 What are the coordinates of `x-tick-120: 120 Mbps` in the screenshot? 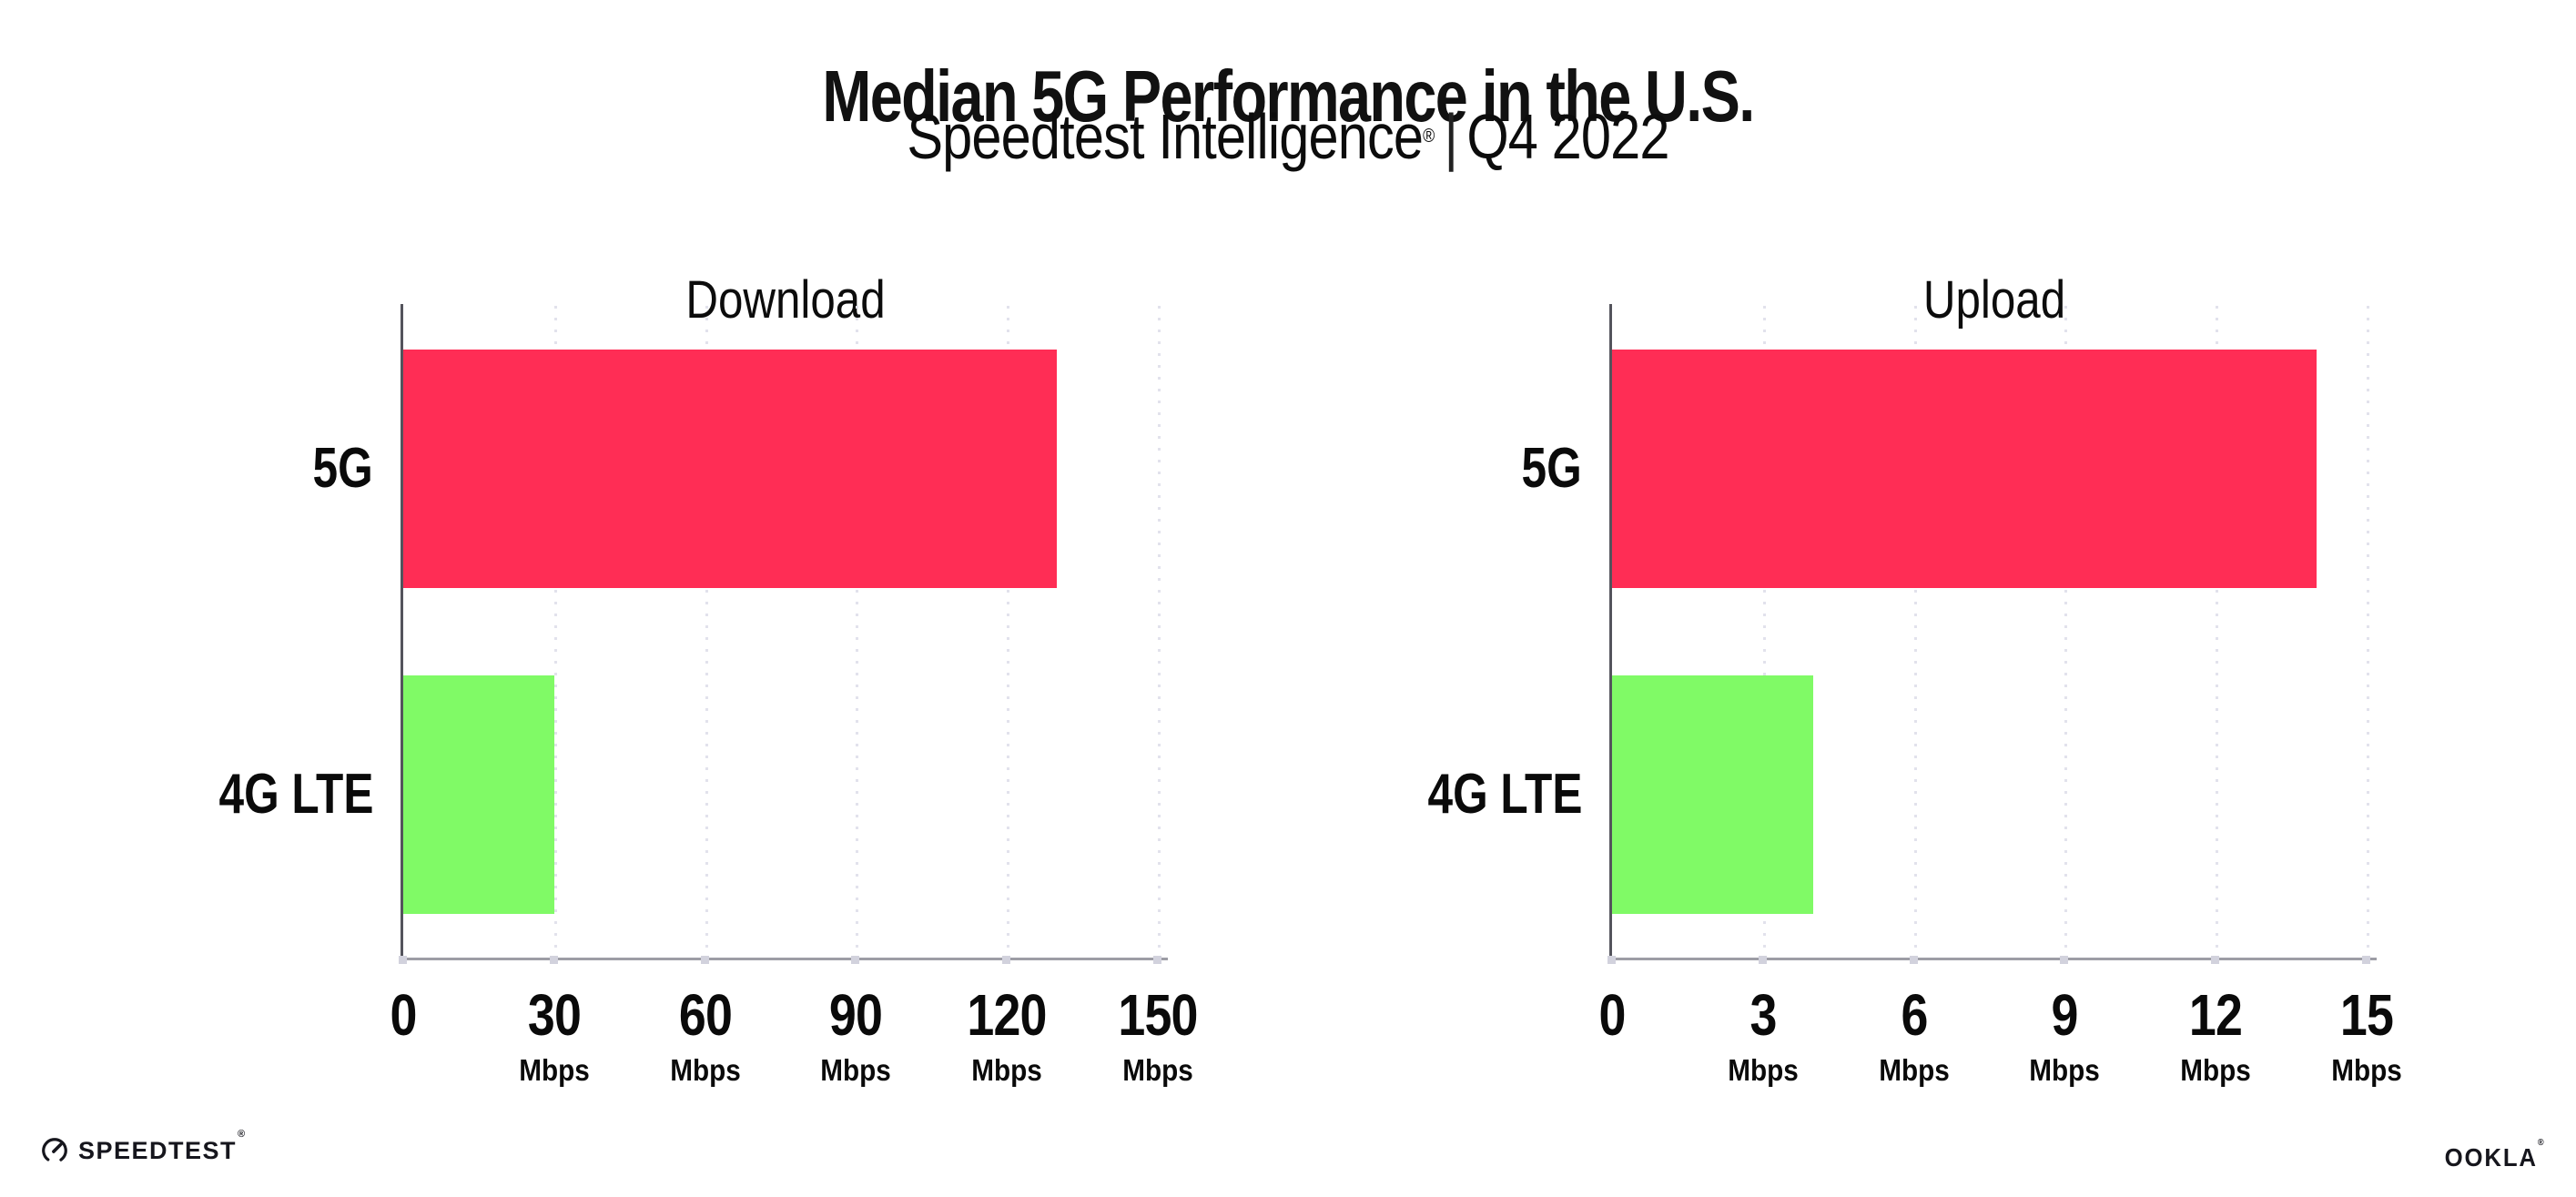 It's located at (1007, 1036).